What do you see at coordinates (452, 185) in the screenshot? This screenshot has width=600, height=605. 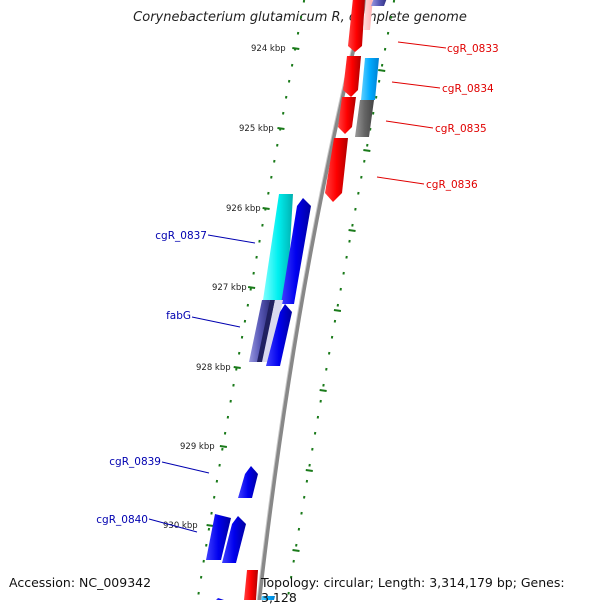 I see `gene-label-cgR-0836: cgR_0836` at bounding box center [452, 185].